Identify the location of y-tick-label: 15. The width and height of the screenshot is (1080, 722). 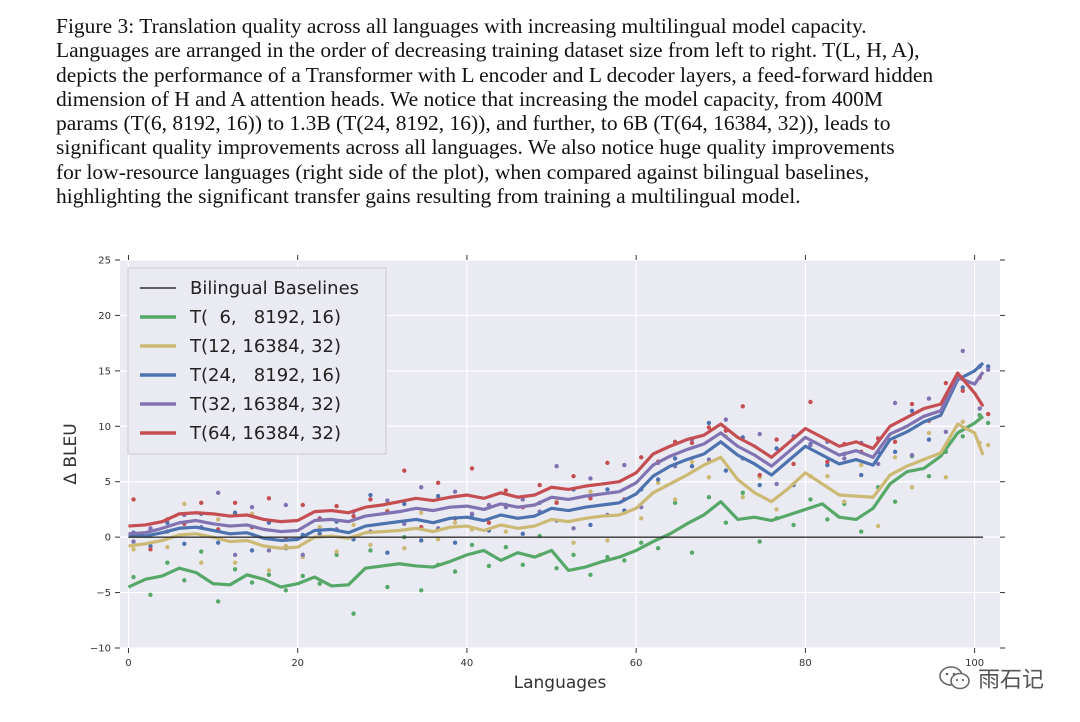
(104, 371).